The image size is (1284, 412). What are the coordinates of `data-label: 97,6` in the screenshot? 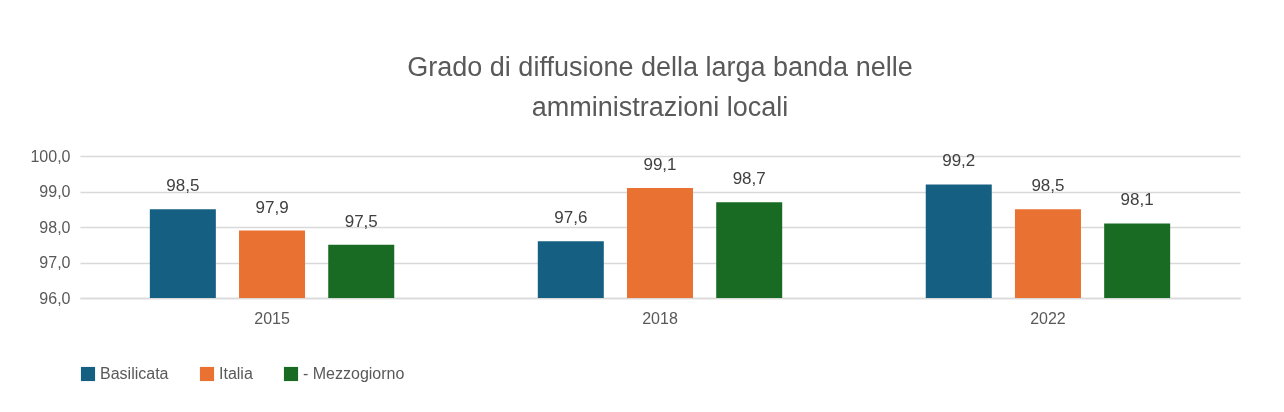 It's located at (571, 218).